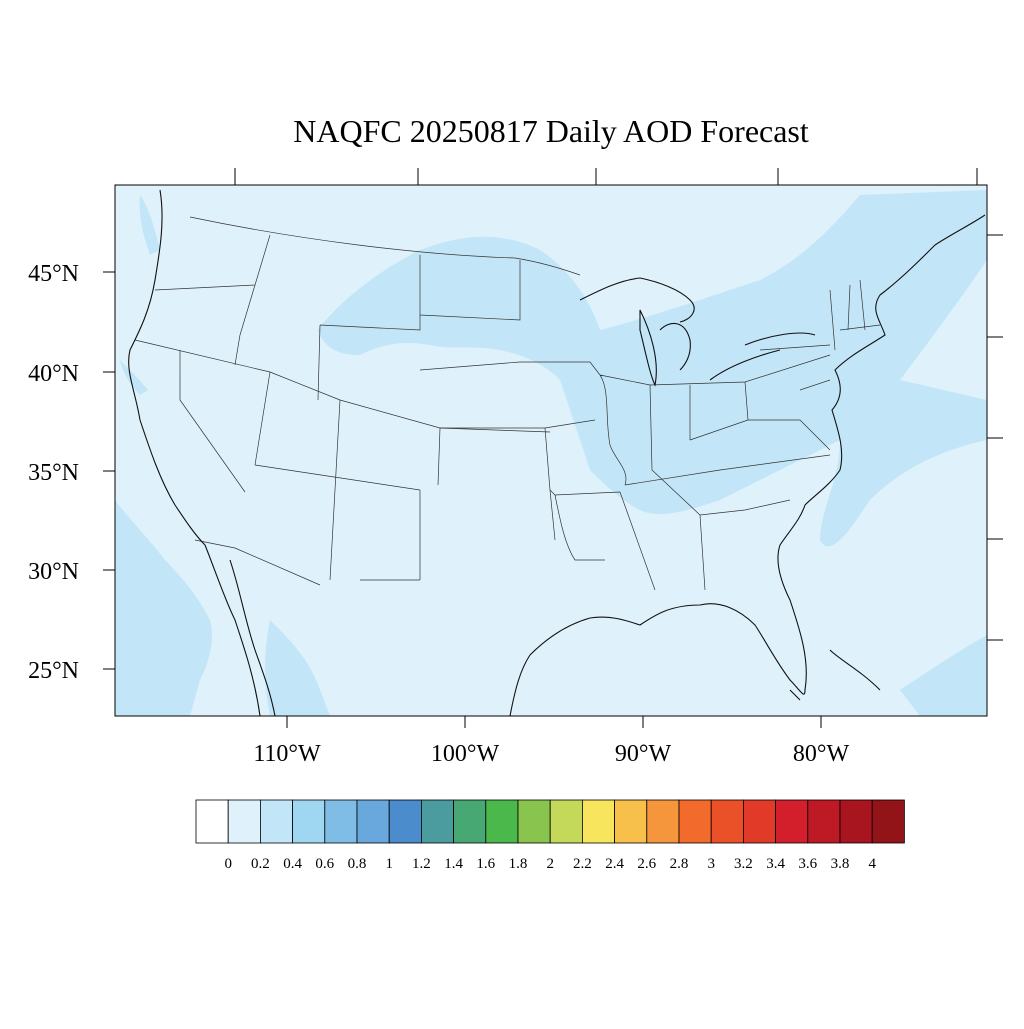 The width and height of the screenshot is (1024, 1029). What do you see at coordinates (292, 864) in the screenshot?
I see `colorbar-label-2: 0.4` at bounding box center [292, 864].